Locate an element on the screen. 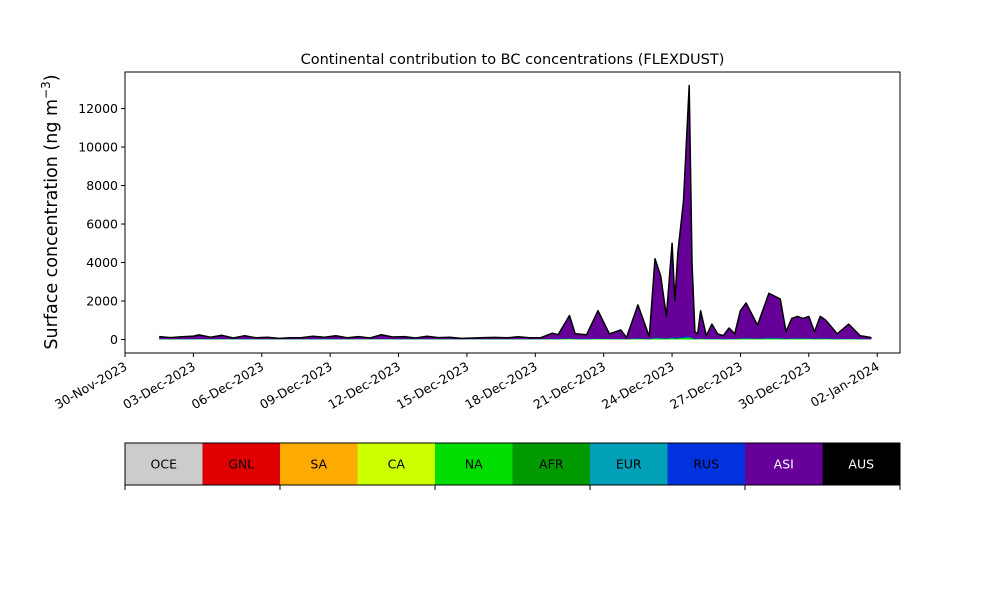 The width and height of the screenshot is (1000, 600). legend-label-asi: ASI is located at coordinates (784, 464).